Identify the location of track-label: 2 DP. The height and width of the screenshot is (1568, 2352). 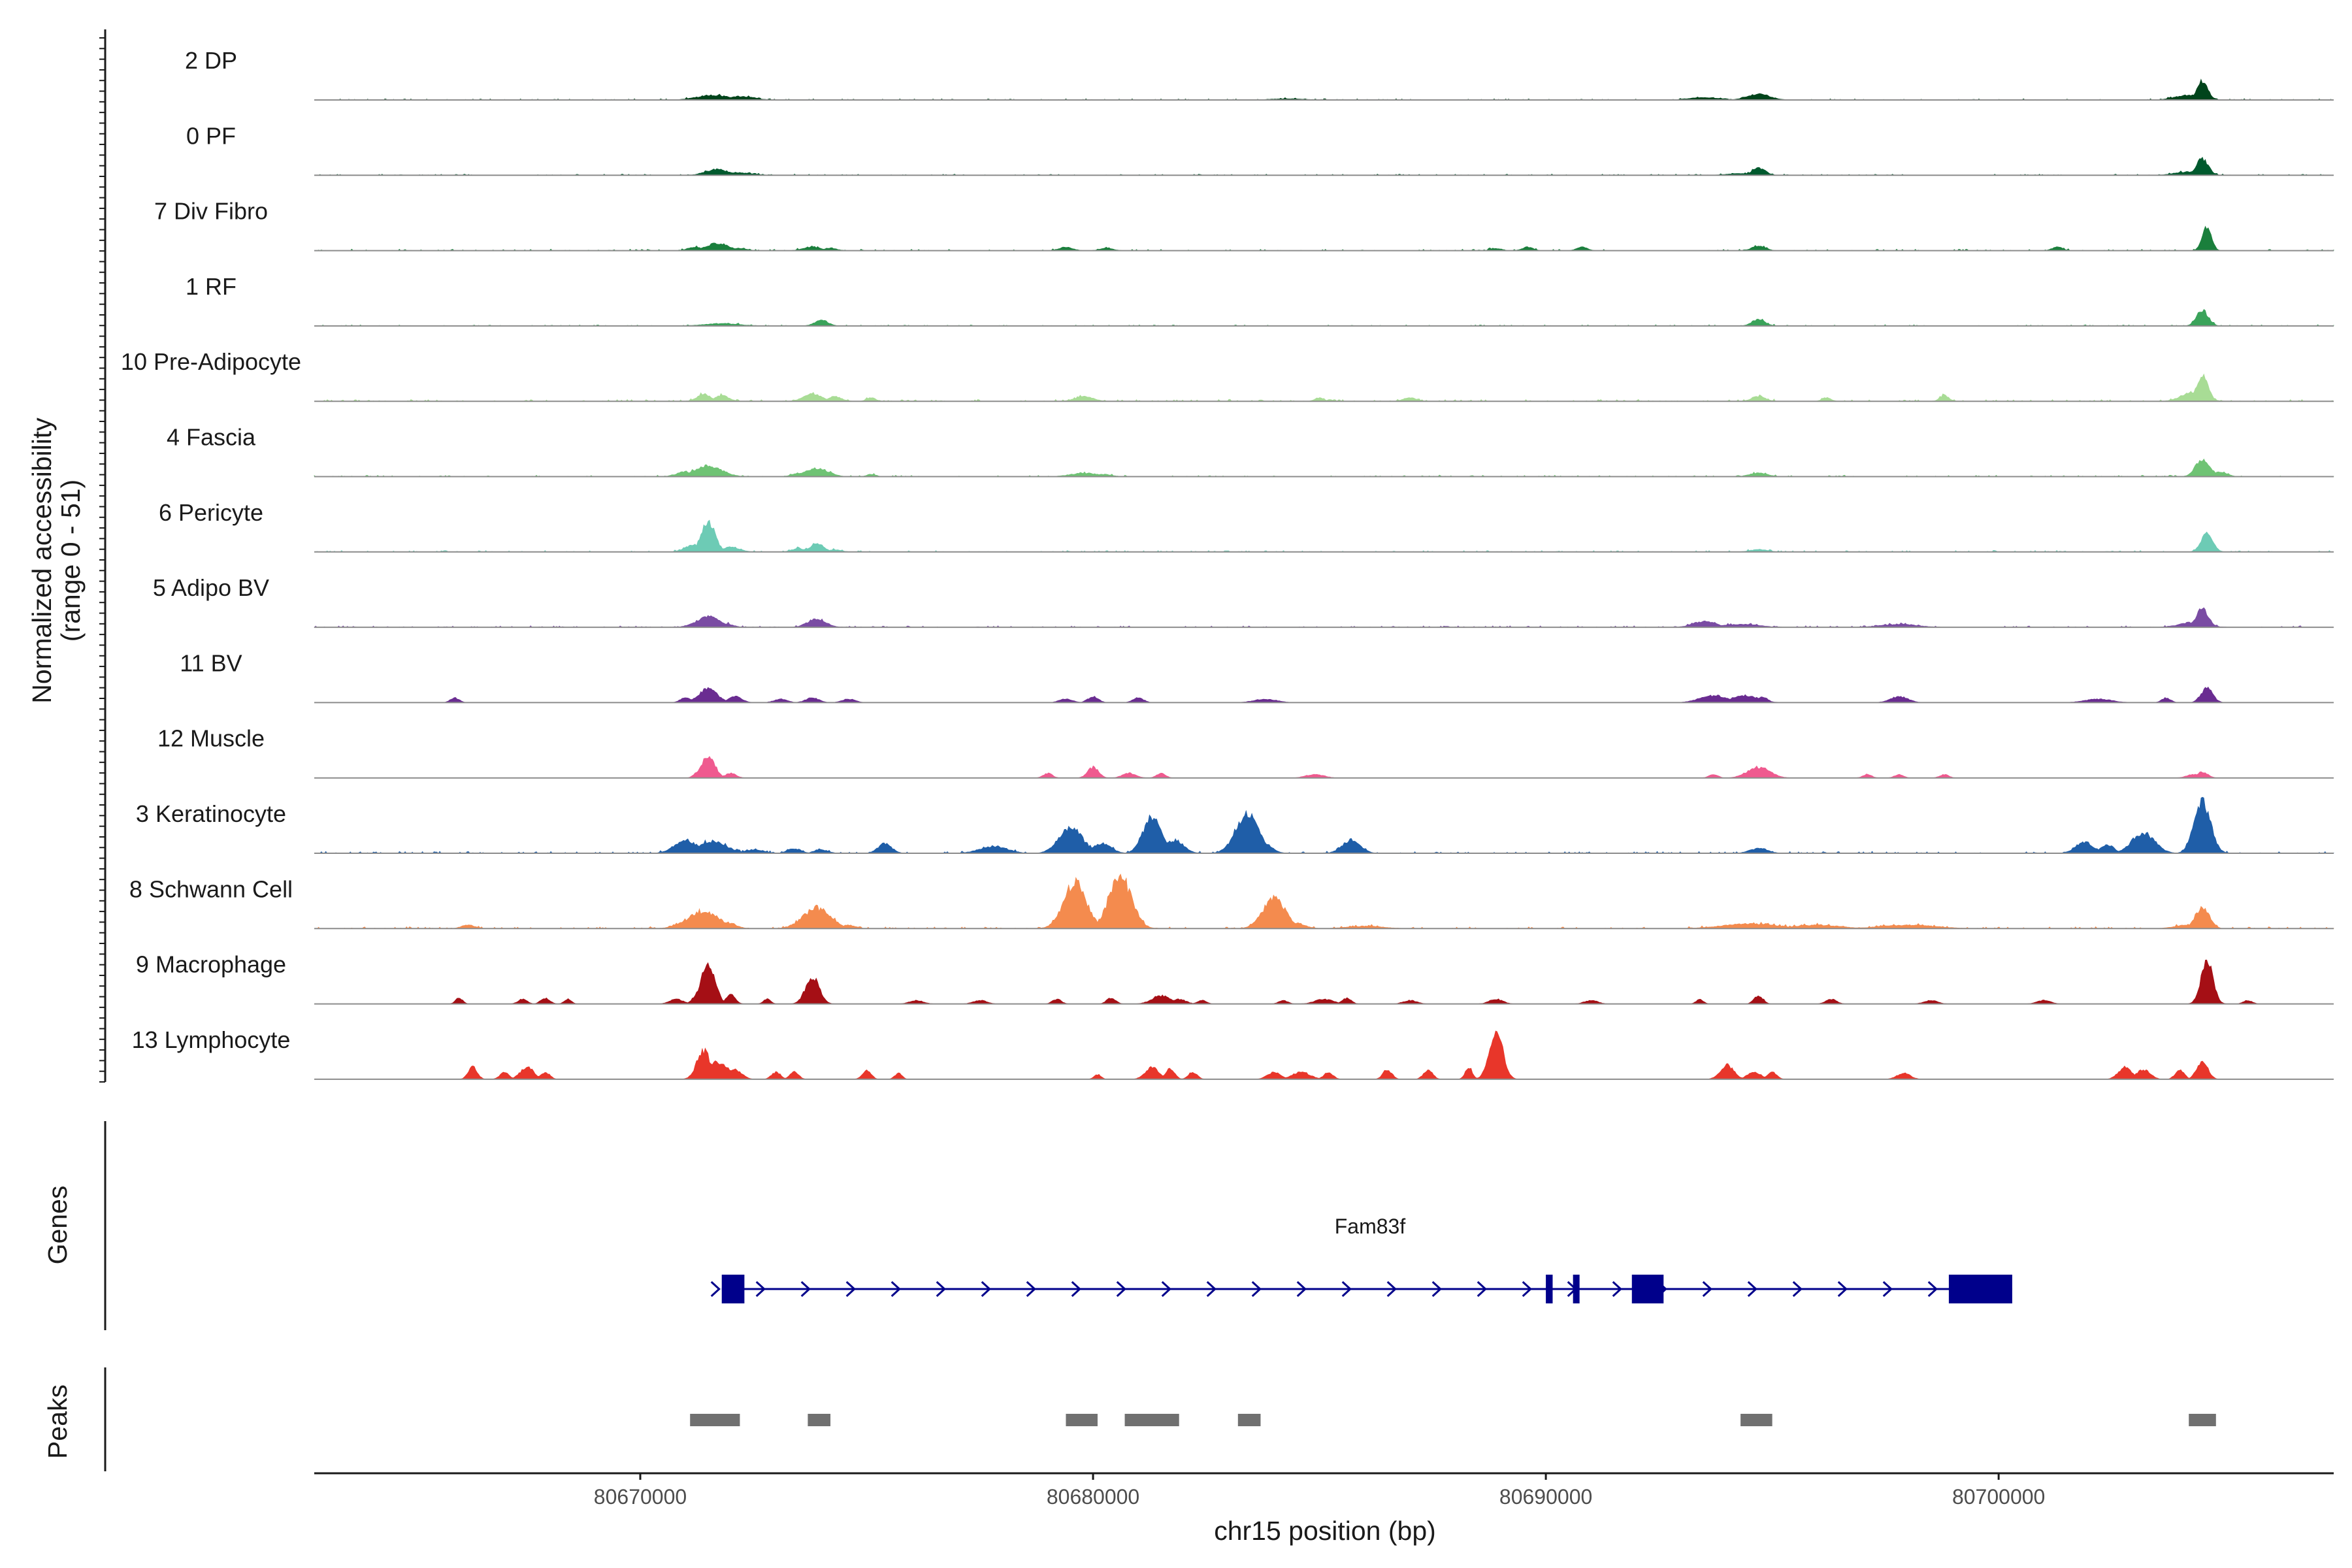
(211, 60).